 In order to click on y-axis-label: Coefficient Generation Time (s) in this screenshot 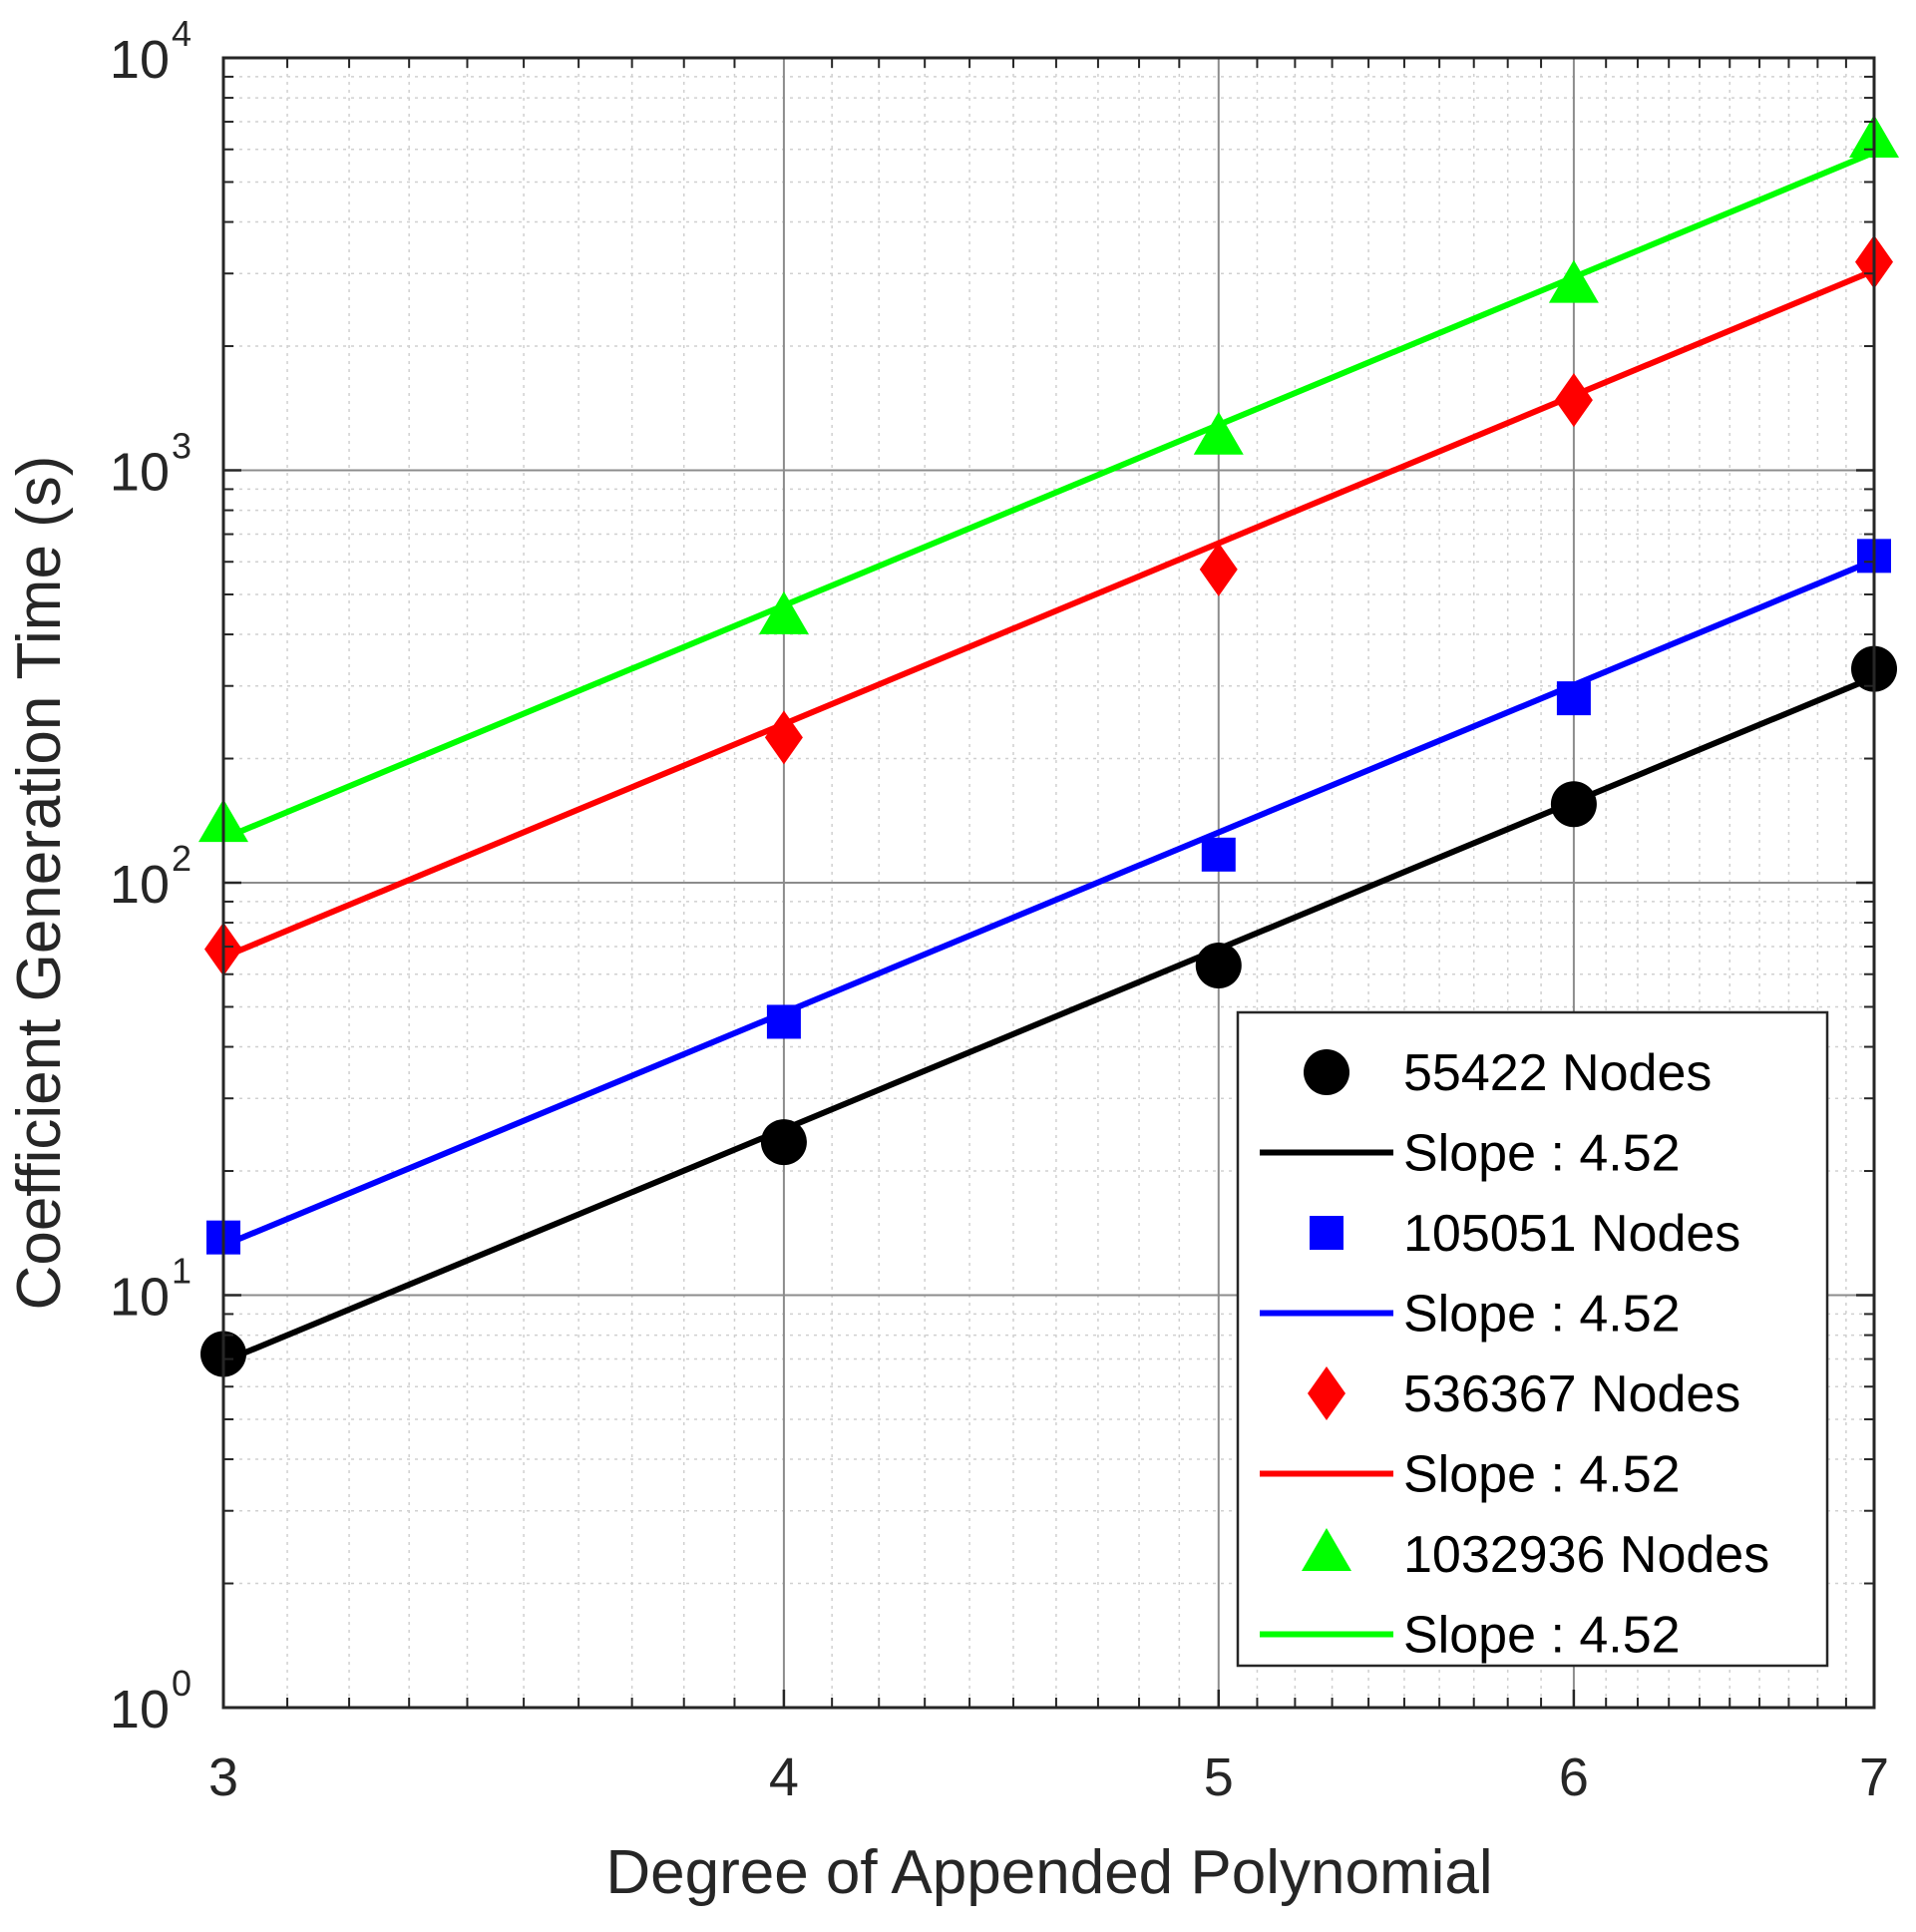, I will do `click(39, 884)`.